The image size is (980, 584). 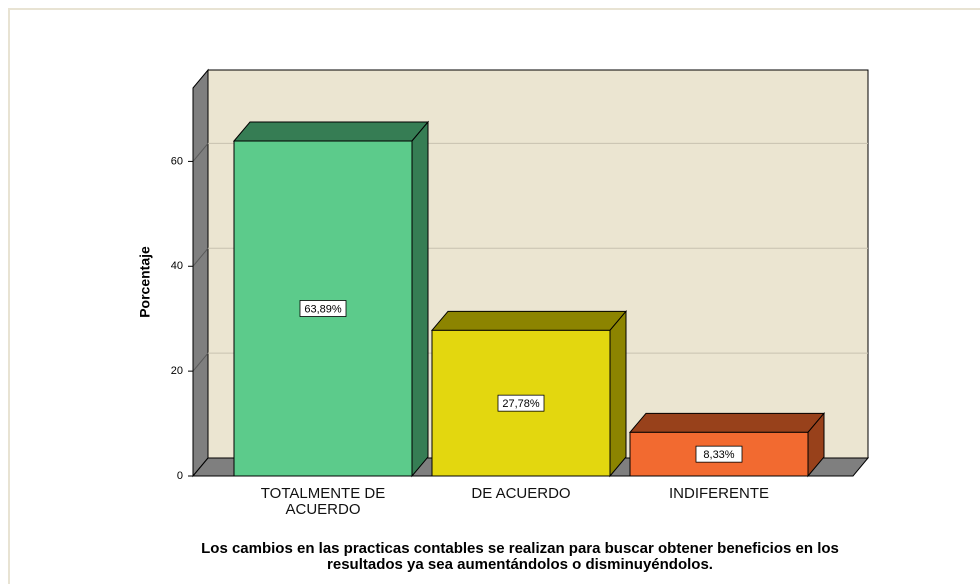 I want to click on left-wall, so click(x=200, y=273).